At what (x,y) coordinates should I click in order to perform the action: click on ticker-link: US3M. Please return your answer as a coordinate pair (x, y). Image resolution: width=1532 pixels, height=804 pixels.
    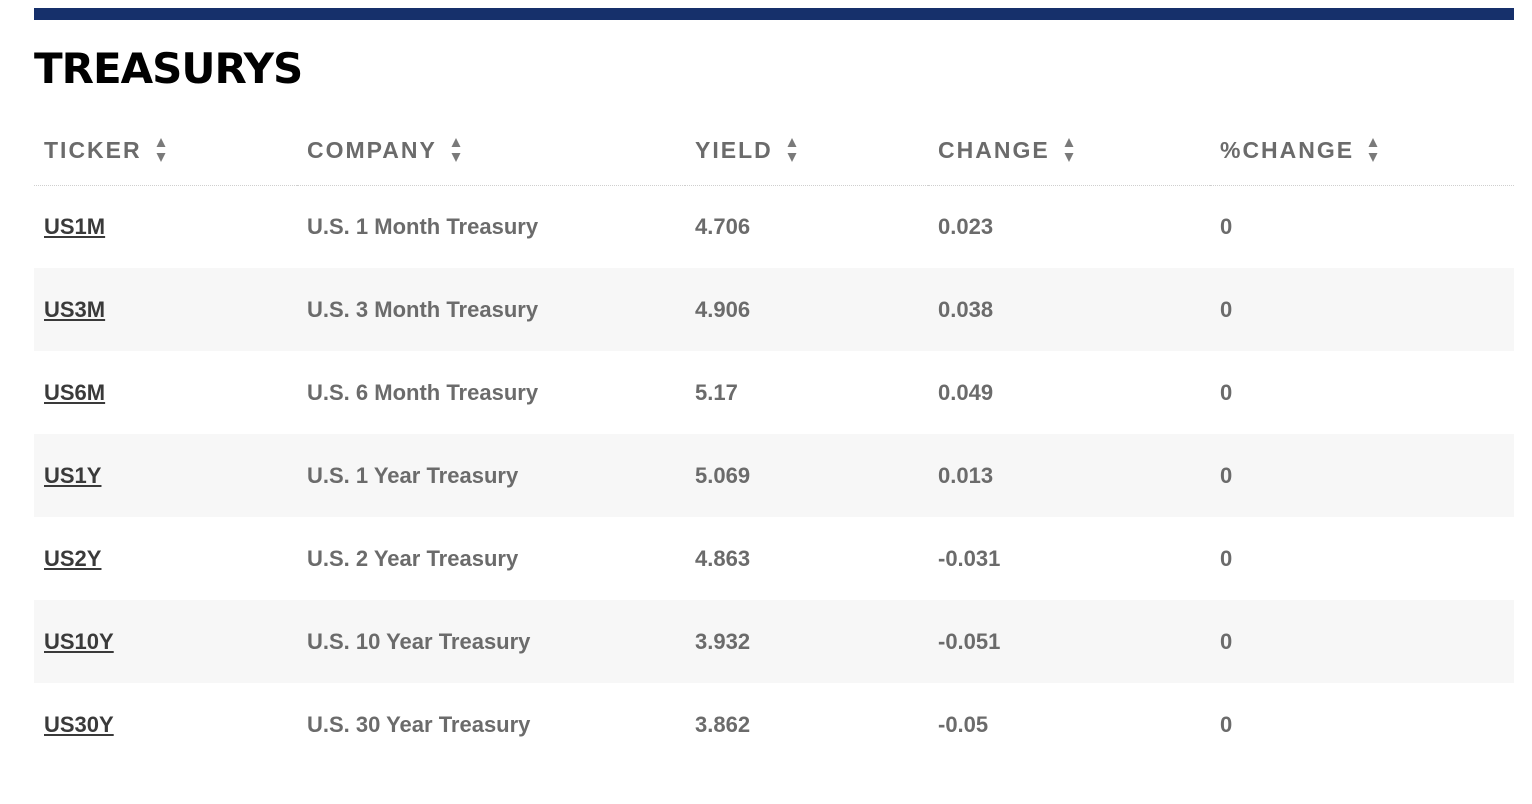
    Looking at the image, I should click on (75, 309).